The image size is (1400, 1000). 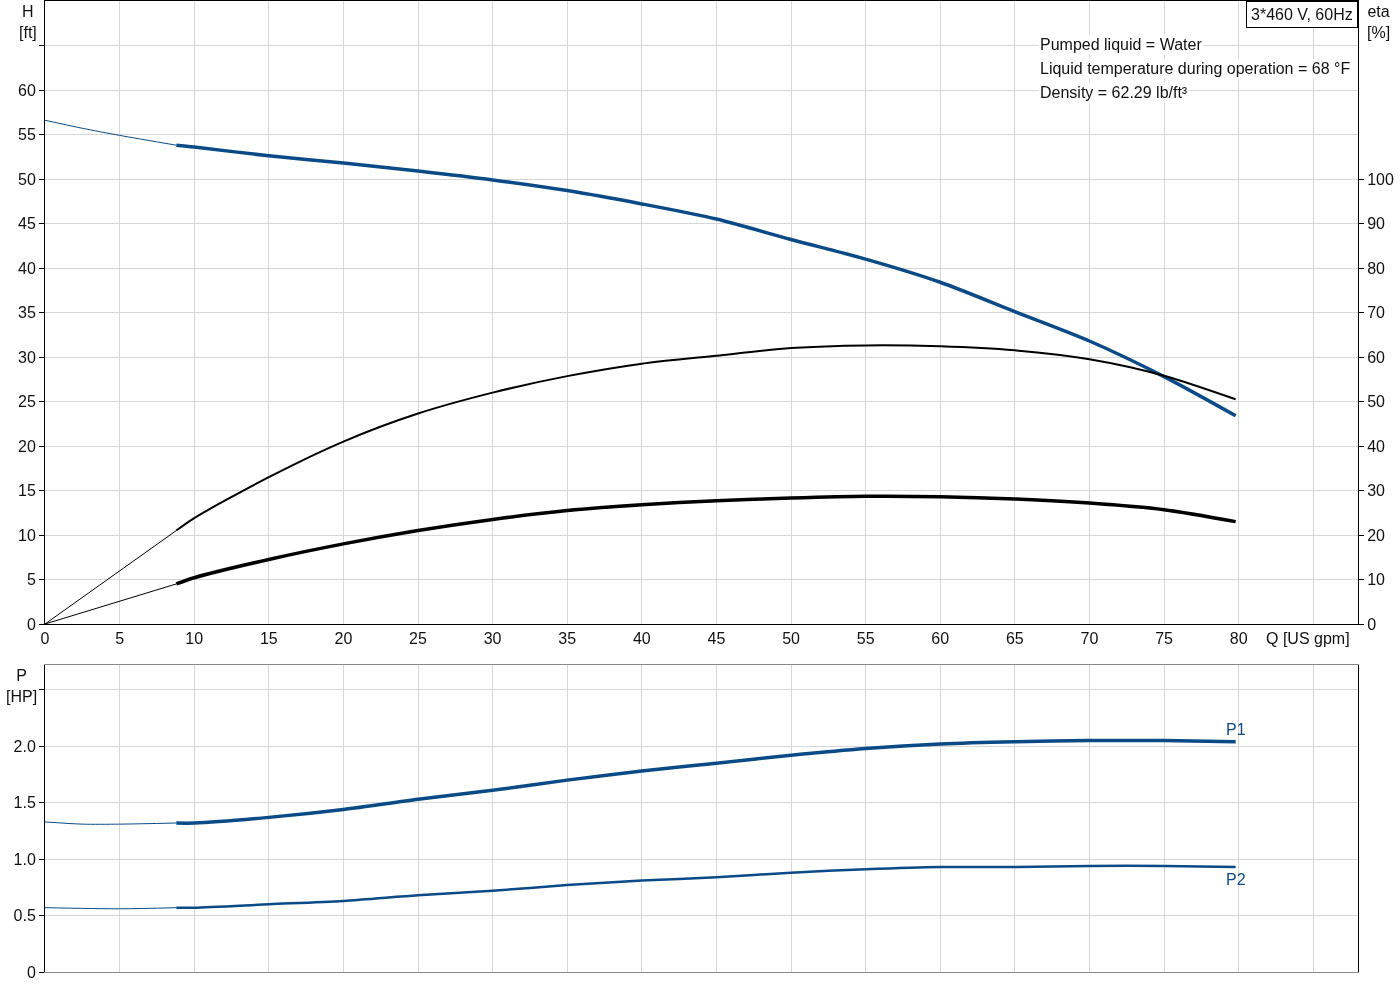 What do you see at coordinates (1376, 491) in the screenshot?
I see `y2-tick-label: 30` at bounding box center [1376, 491].